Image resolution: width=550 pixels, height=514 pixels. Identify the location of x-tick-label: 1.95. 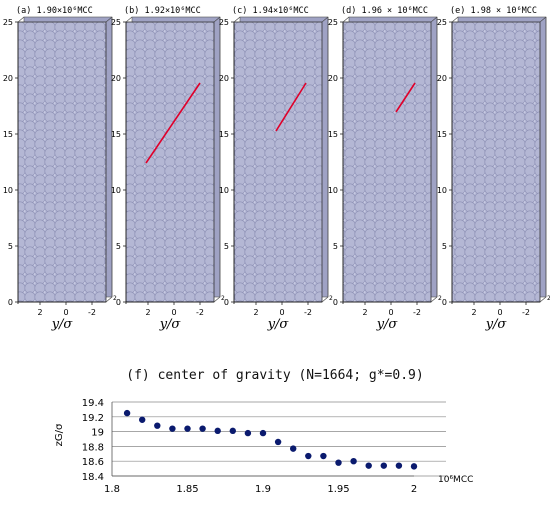
(338, 489).